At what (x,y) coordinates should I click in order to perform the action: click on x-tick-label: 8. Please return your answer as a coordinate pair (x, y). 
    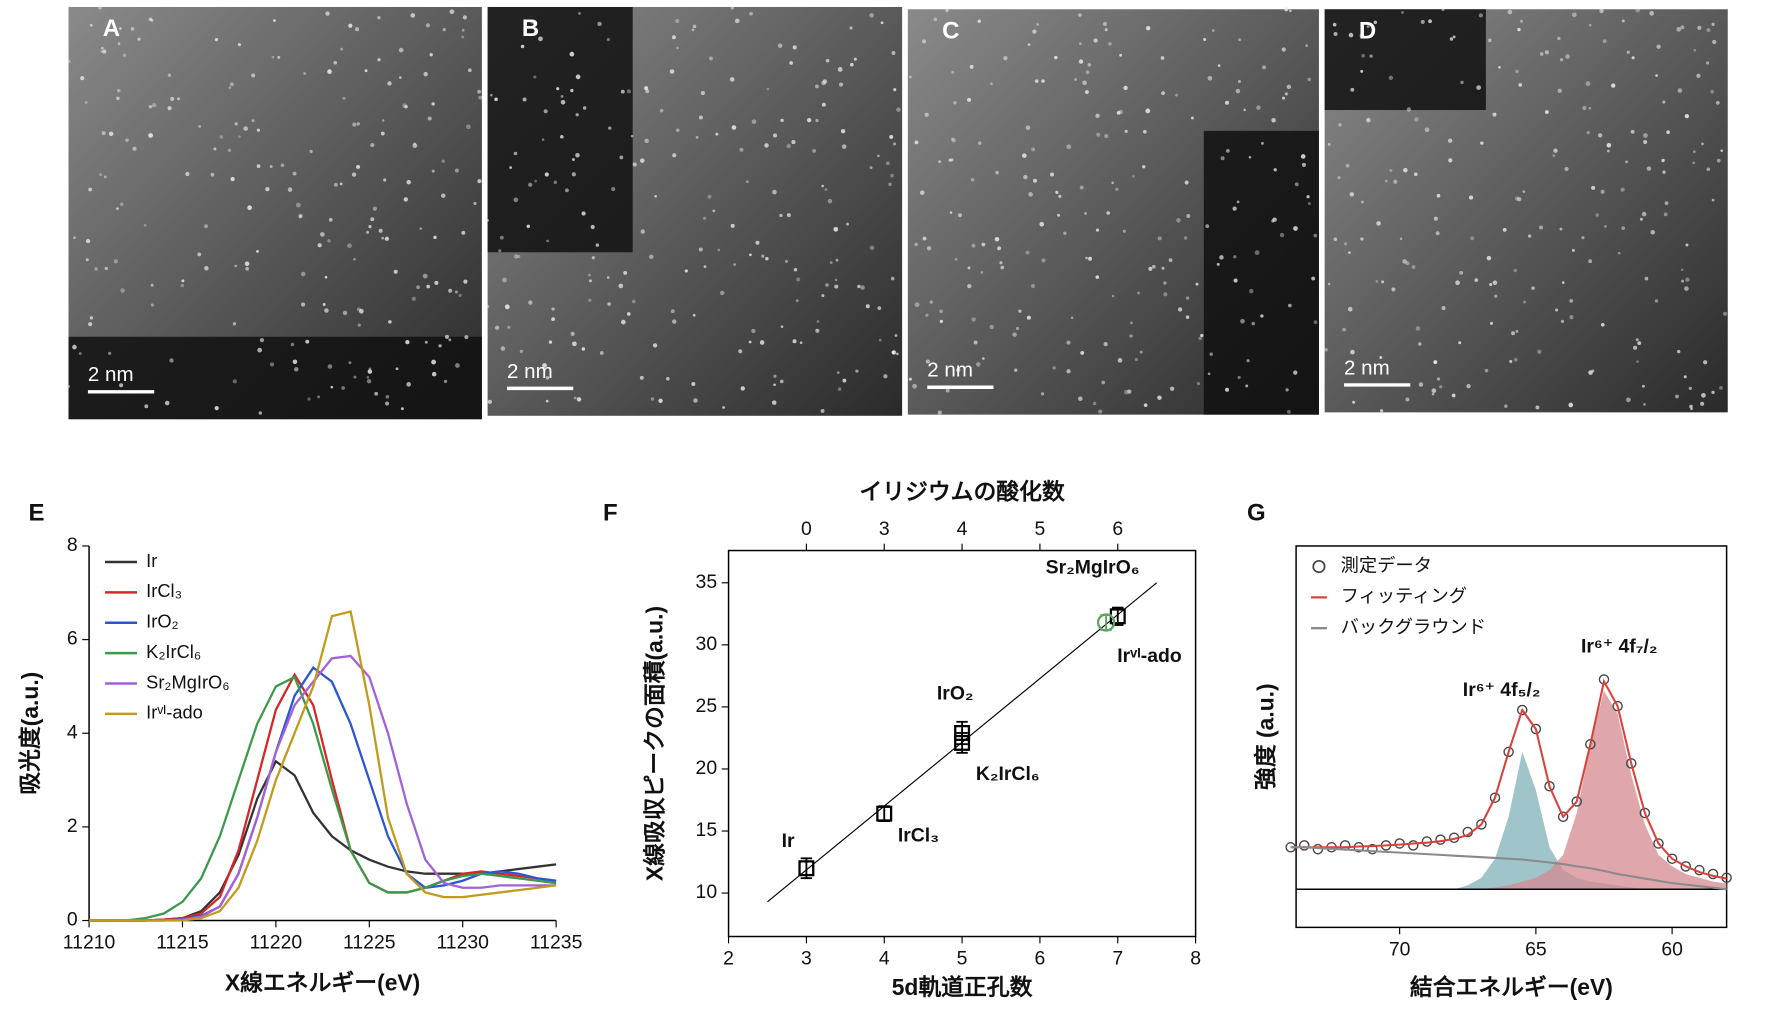
    Looking at the image, I should click on (1195, 958).